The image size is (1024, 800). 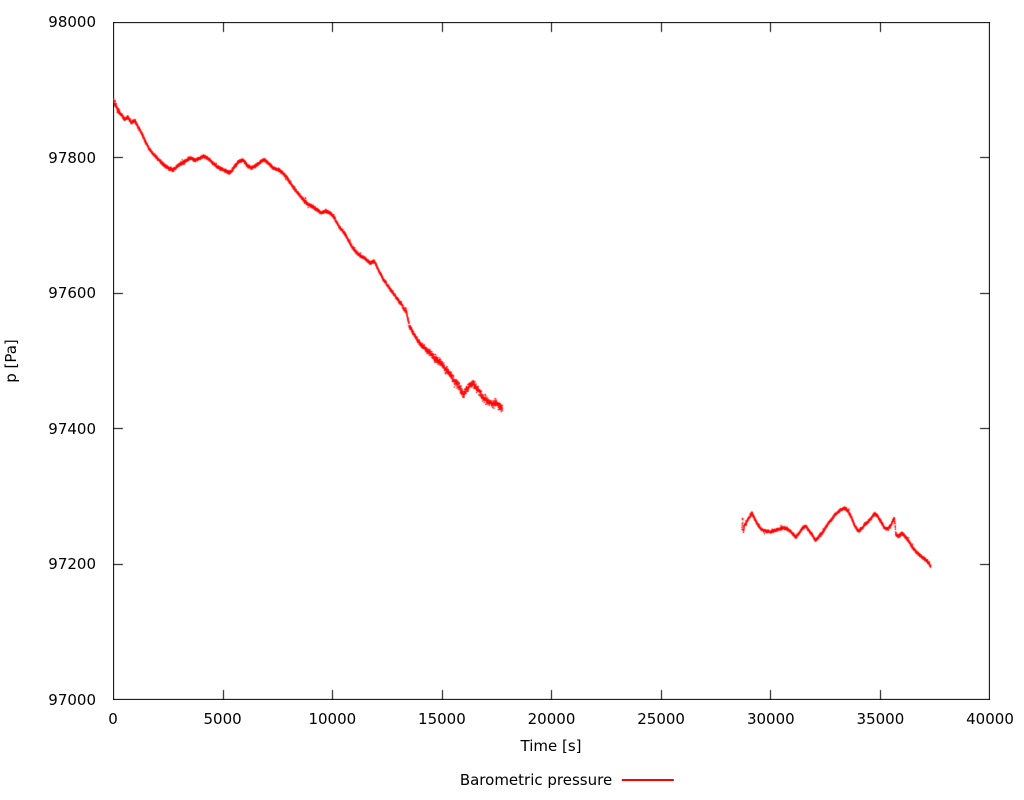 I want to click on x-tick-label: 30000, so click(x=770, y=719).